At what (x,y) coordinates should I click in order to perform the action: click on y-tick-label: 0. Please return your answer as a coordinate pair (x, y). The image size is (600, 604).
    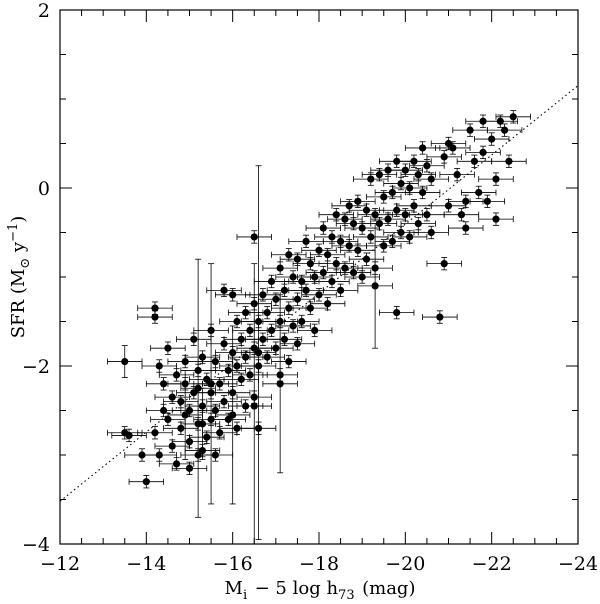
    Looking at the image, I should click on (44, 189).